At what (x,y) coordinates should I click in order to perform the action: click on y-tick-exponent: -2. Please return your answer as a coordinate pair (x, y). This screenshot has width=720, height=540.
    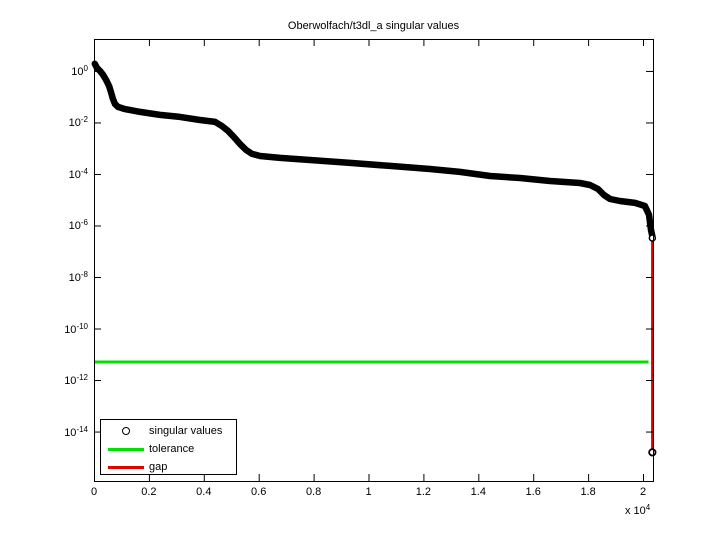
    Looking at the image, I should click on (84, 120).